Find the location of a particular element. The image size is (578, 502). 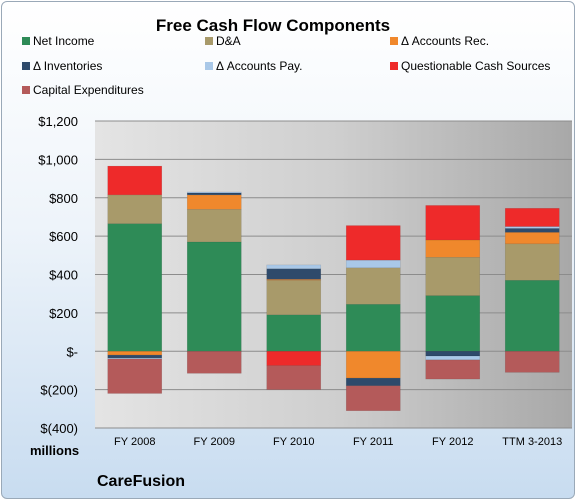

y-tick-label: $200 is located at coordinates (63, 313).